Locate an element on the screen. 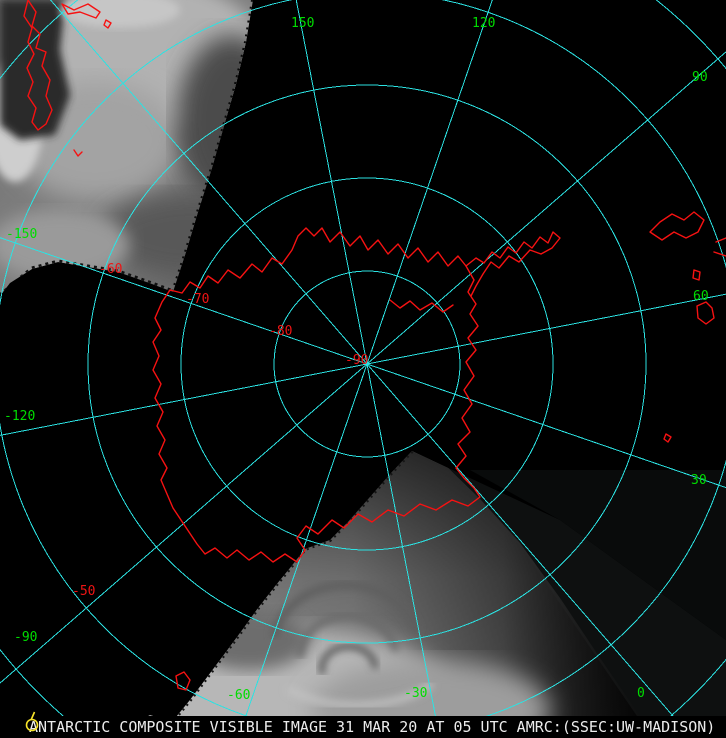  lon-label--30: -30 is located at coordinates (415, 693).